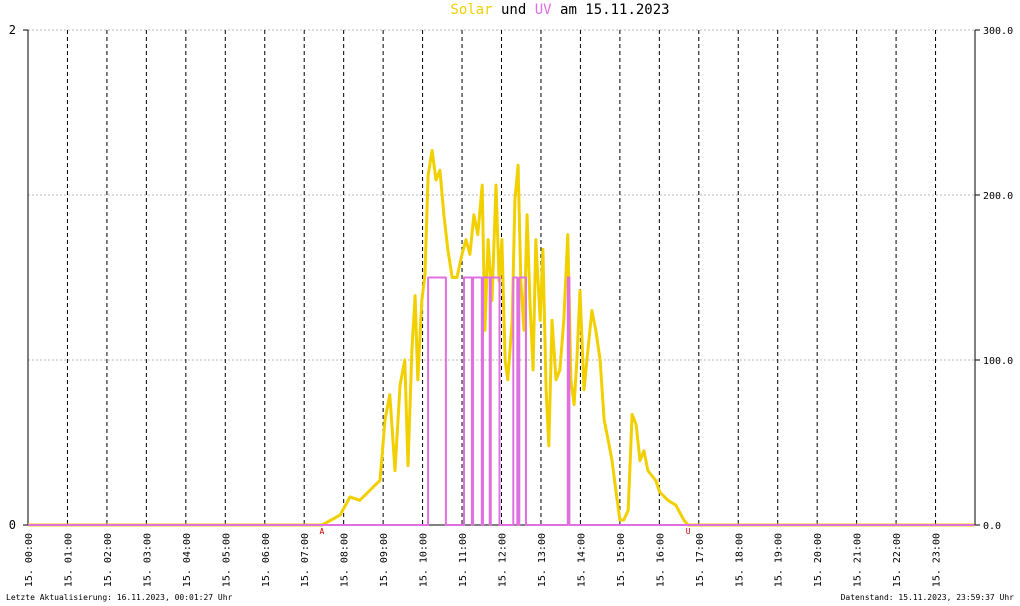  What do you see at coordinates (779, 560) in the screenshot?
I see `x-tick-label: 15. 19:00` at bounding box center [779, 560].